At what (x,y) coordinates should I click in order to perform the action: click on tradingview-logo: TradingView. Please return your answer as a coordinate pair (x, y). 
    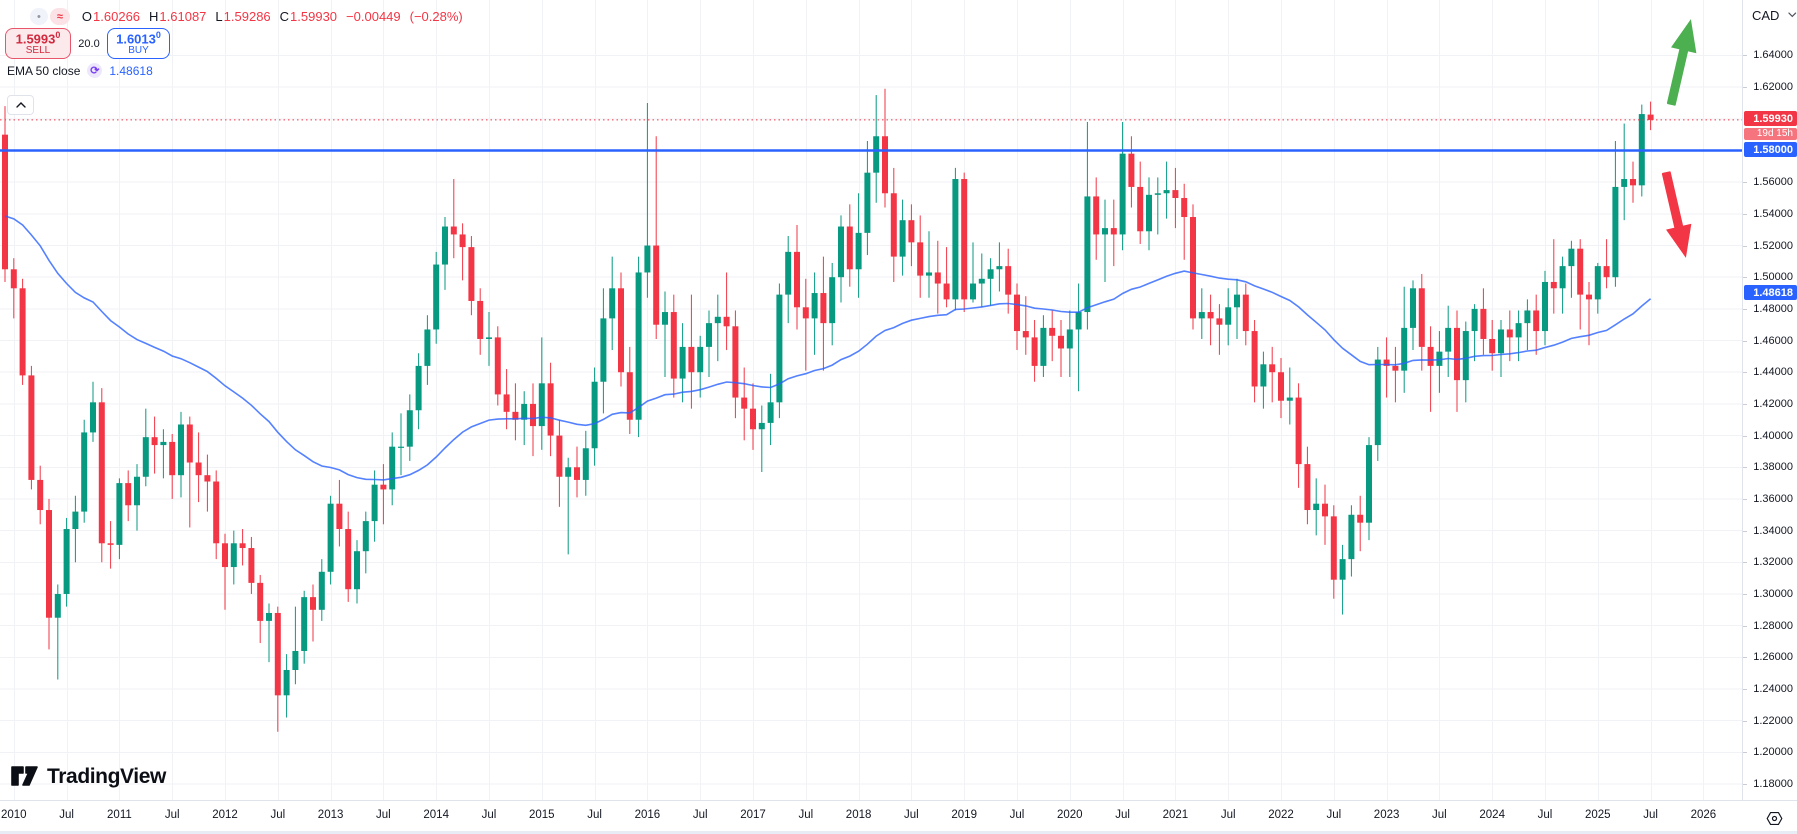
    Looking at the image, I should click on (88, 776).